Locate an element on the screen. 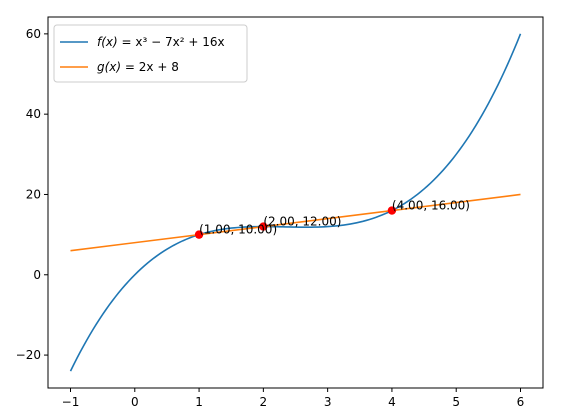  x-tick-label: 5 is located at coordinates (456, 402).